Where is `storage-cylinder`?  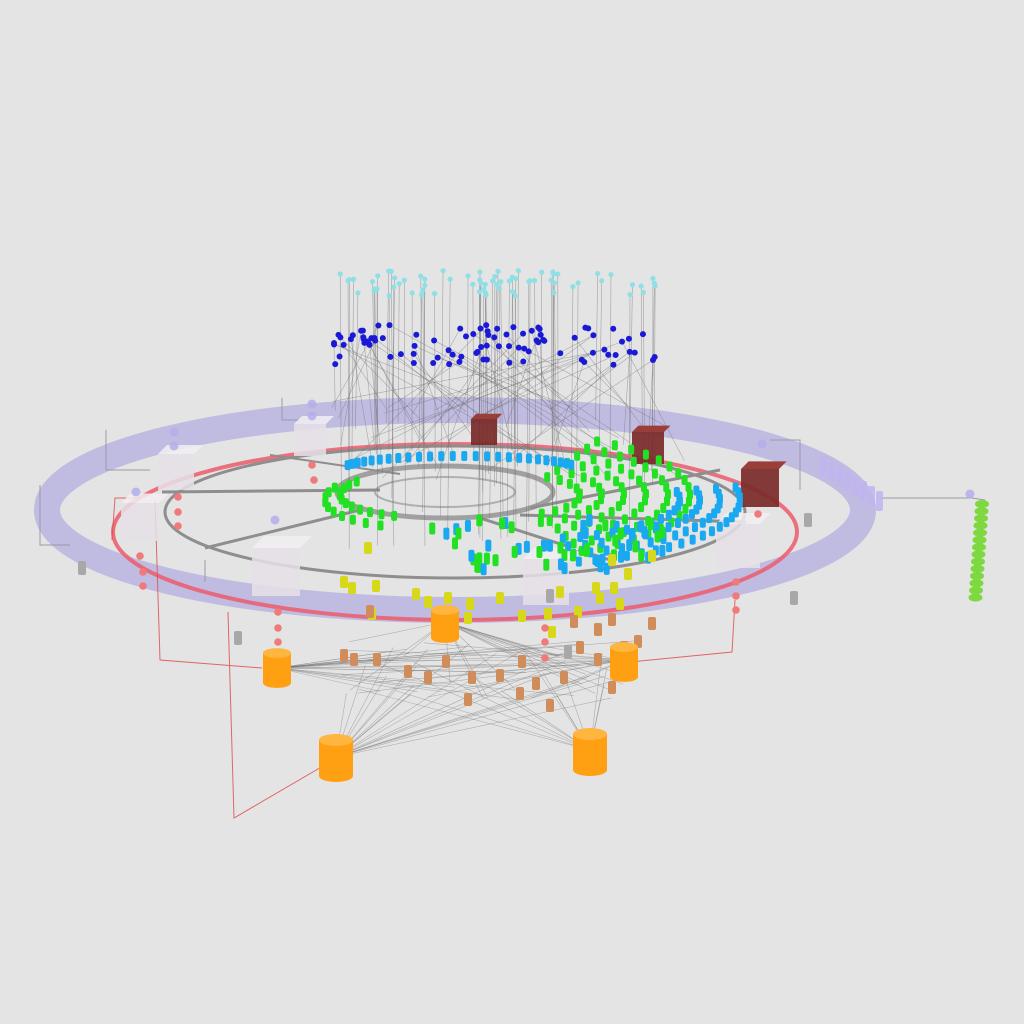
storage-cylinder is located at coordinates (336, 758).